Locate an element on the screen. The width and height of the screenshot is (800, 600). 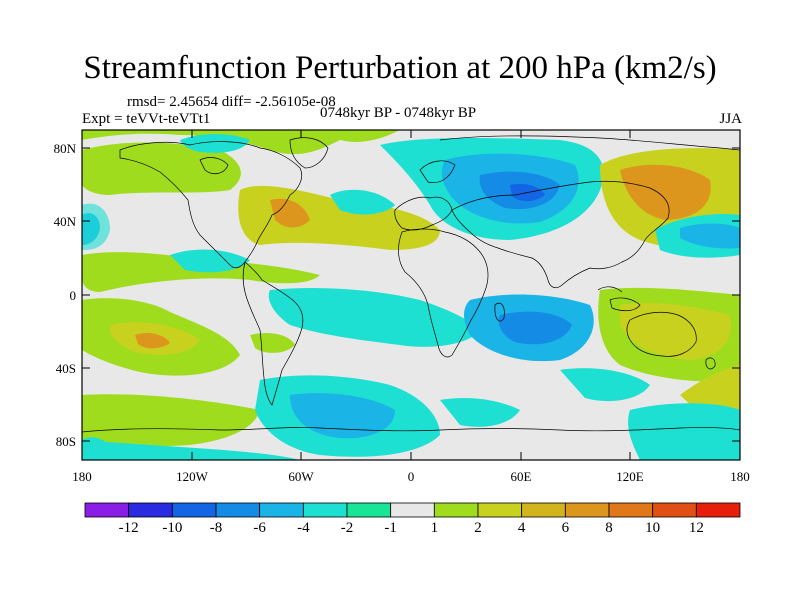
lon-label: 120W is located at coordinates (192, 476).